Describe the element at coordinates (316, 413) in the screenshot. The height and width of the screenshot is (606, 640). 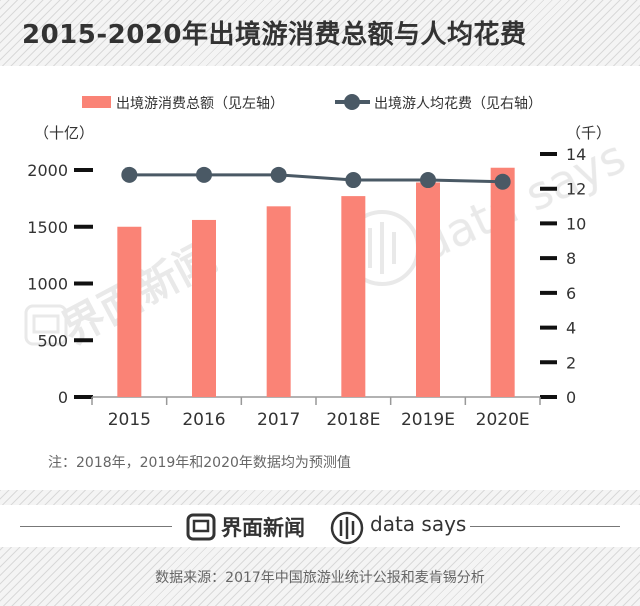
I see `x-axis: 2015 2016 2017 2018E 2019E 2020E` at that location.